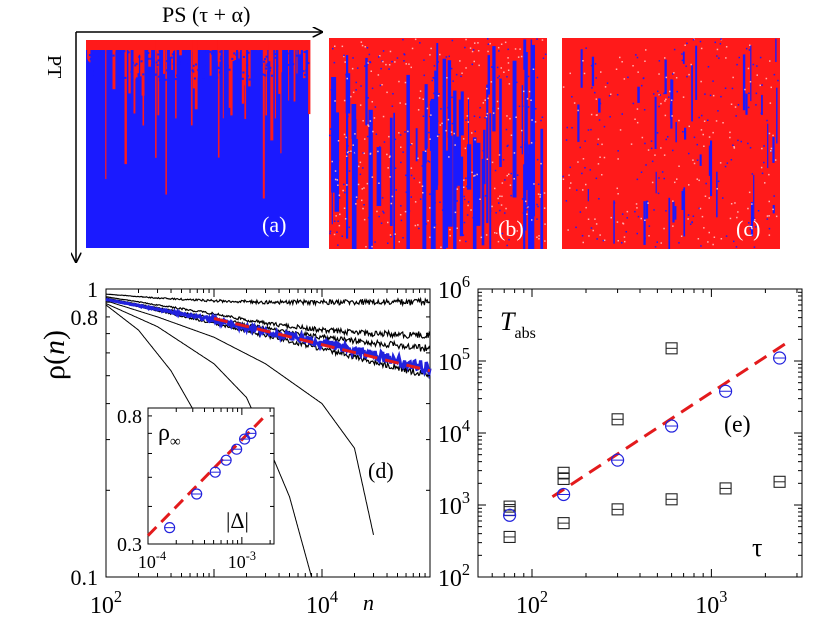 The height and width of the screenshot is (623, 830). I want to click on panel-a-label: (a), so click(274, 224).